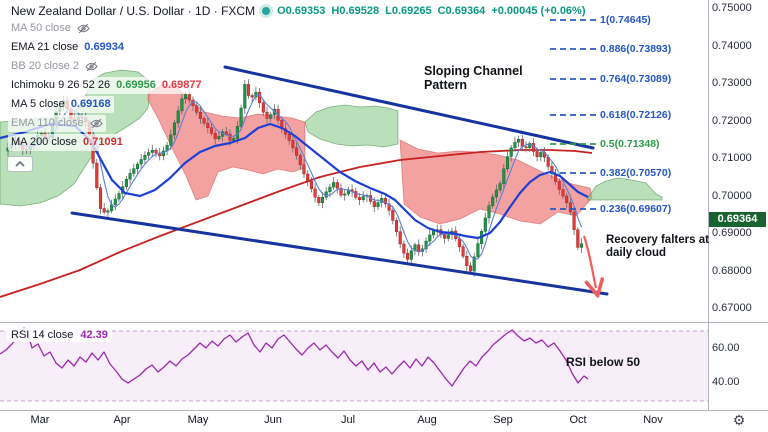 The width and height of the screenshot is (768, 432). Describe the element at coordinates (339, 253) in the screenshot. I see `channel-lower-line` at that location.